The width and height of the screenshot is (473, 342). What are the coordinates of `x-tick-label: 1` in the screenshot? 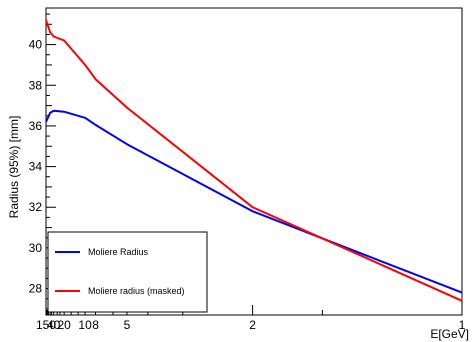 It's located at (462, 325).